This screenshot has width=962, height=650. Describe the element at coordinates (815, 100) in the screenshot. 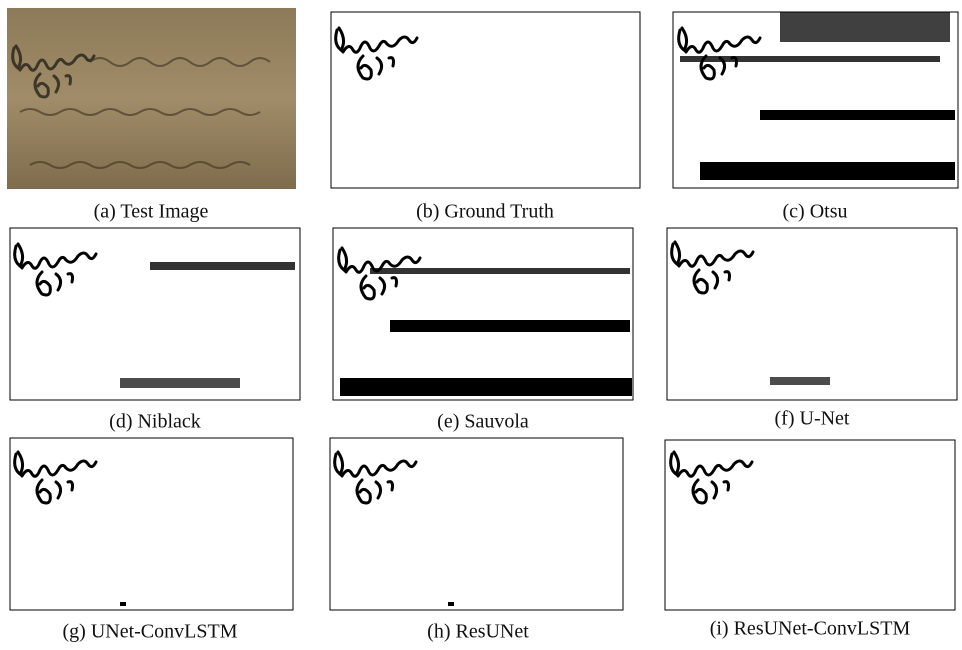

I see `panel-c` at that location.